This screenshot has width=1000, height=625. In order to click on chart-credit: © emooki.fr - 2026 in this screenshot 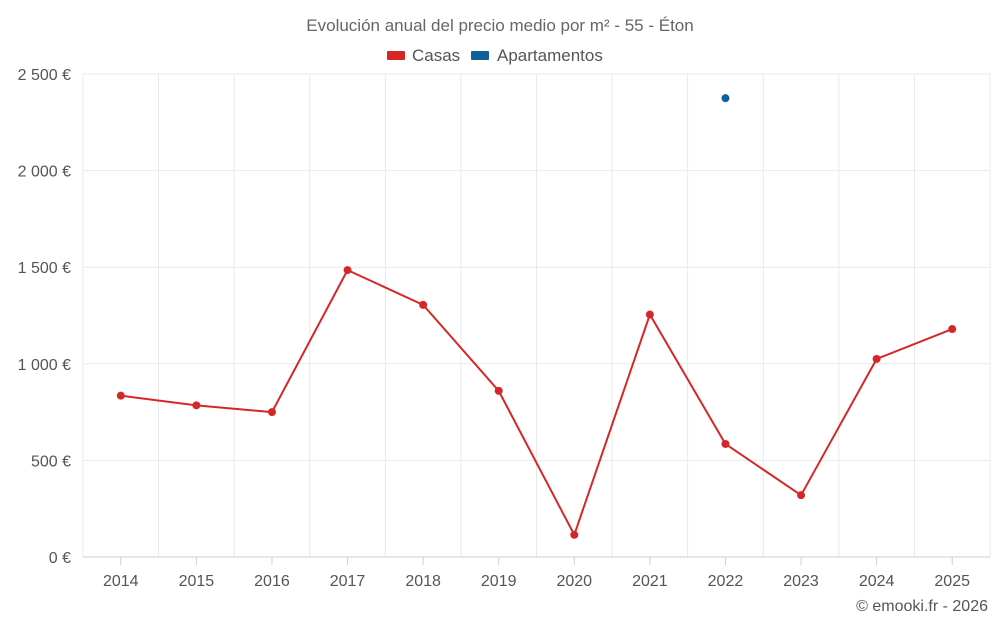, I will do `click(922, 606)`.